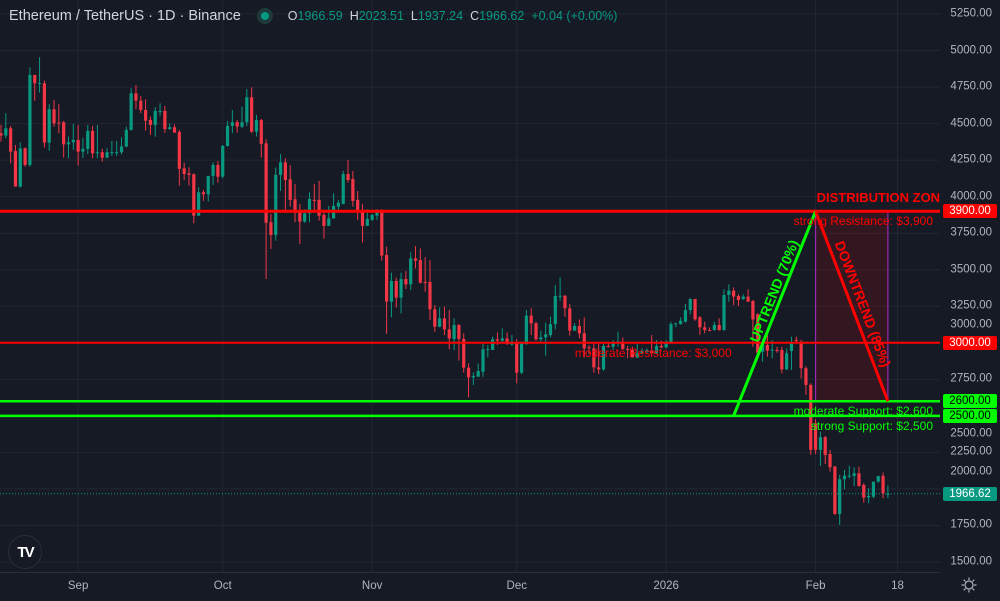  Describe the element at coordinates (25, 552) in the screenshot. I see `tradingview-logo: TV` at that location.